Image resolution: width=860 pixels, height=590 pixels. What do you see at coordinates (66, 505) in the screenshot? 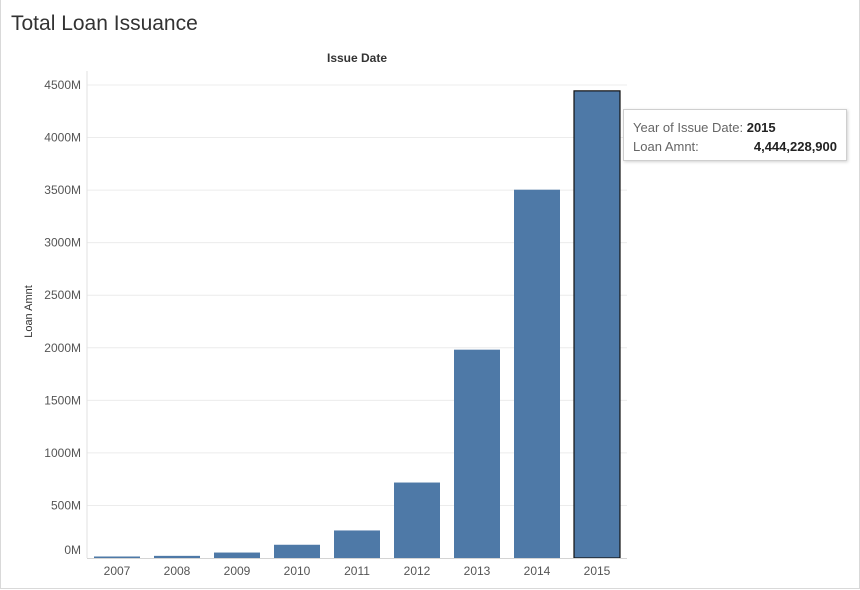
I see `y-tick-label: 500M` at bounding box center [66, 505].